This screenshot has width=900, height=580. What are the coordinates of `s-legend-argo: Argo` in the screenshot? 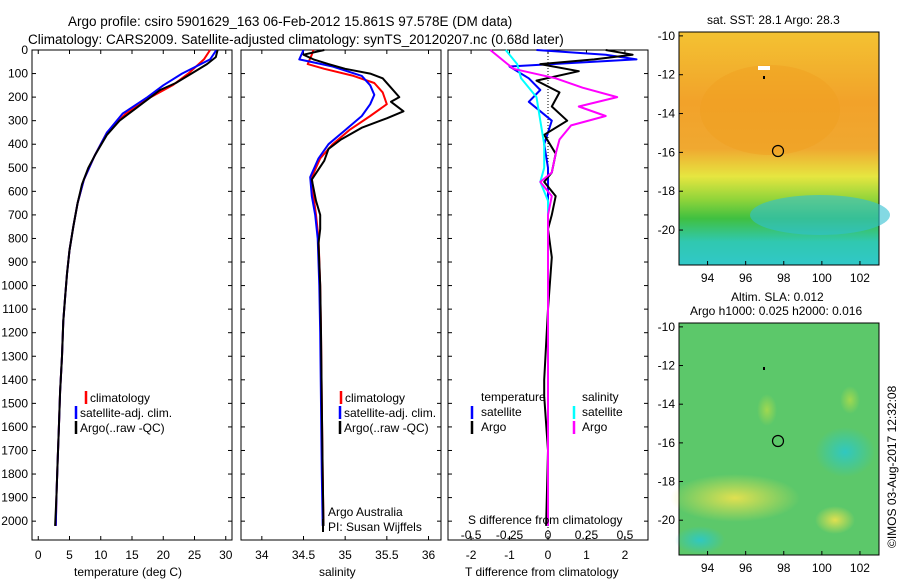 It's located at (595, 427).